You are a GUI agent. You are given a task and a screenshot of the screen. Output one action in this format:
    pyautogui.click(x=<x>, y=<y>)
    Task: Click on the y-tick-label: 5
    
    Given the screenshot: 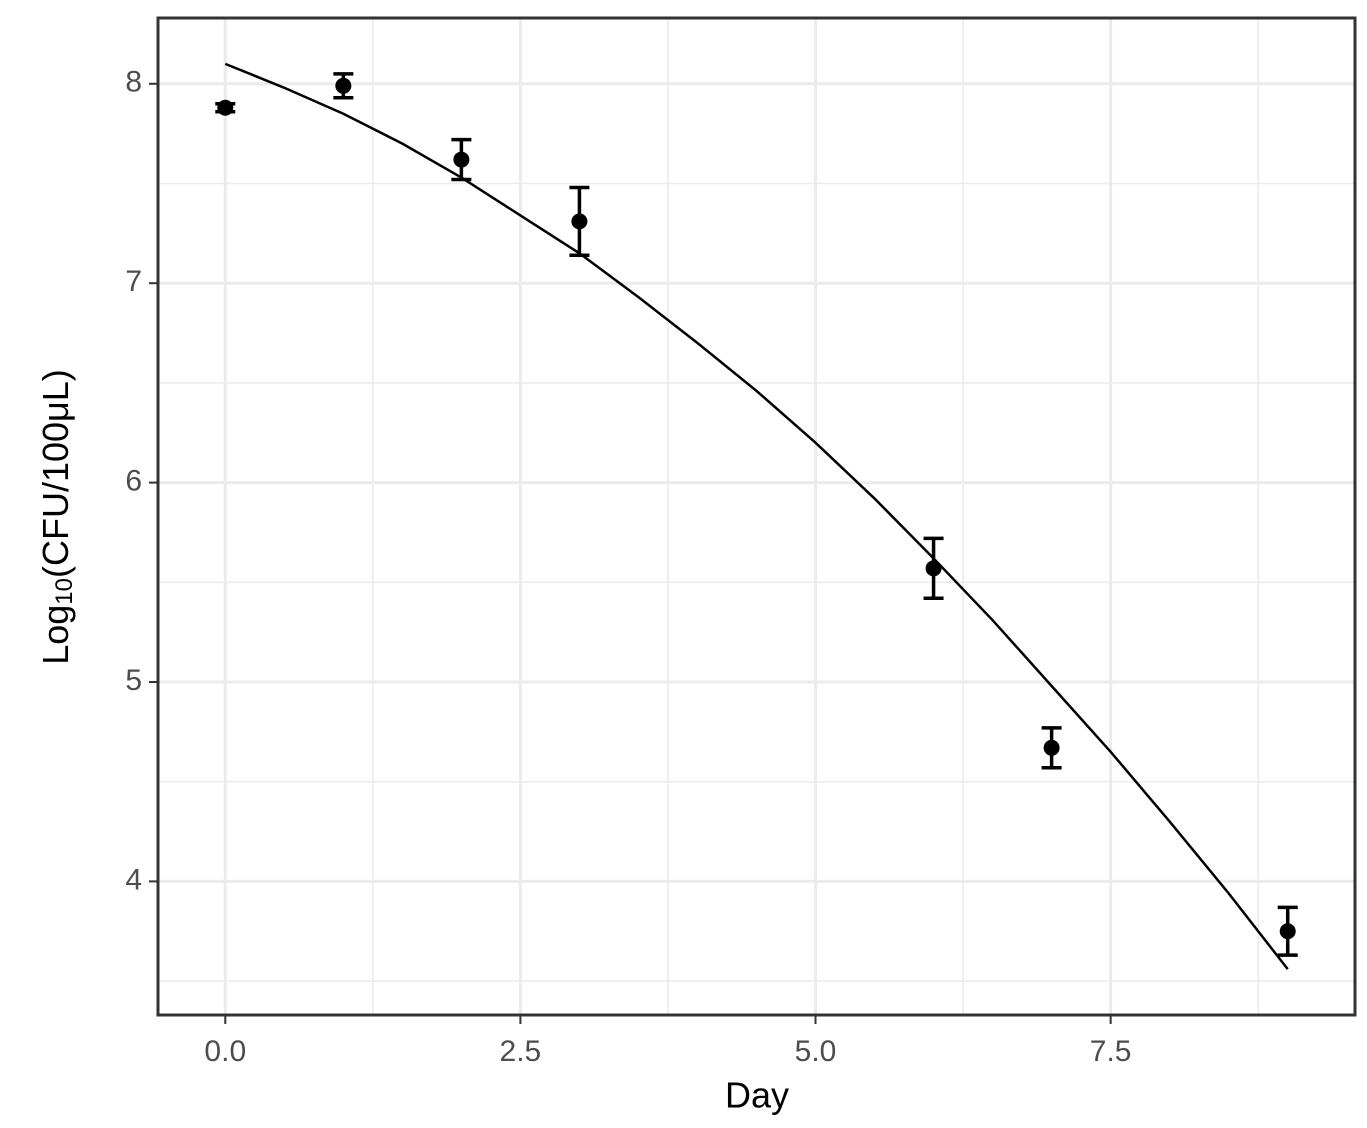 What is the action you would take?
    pyautogui.click(x=133, y=680)
    